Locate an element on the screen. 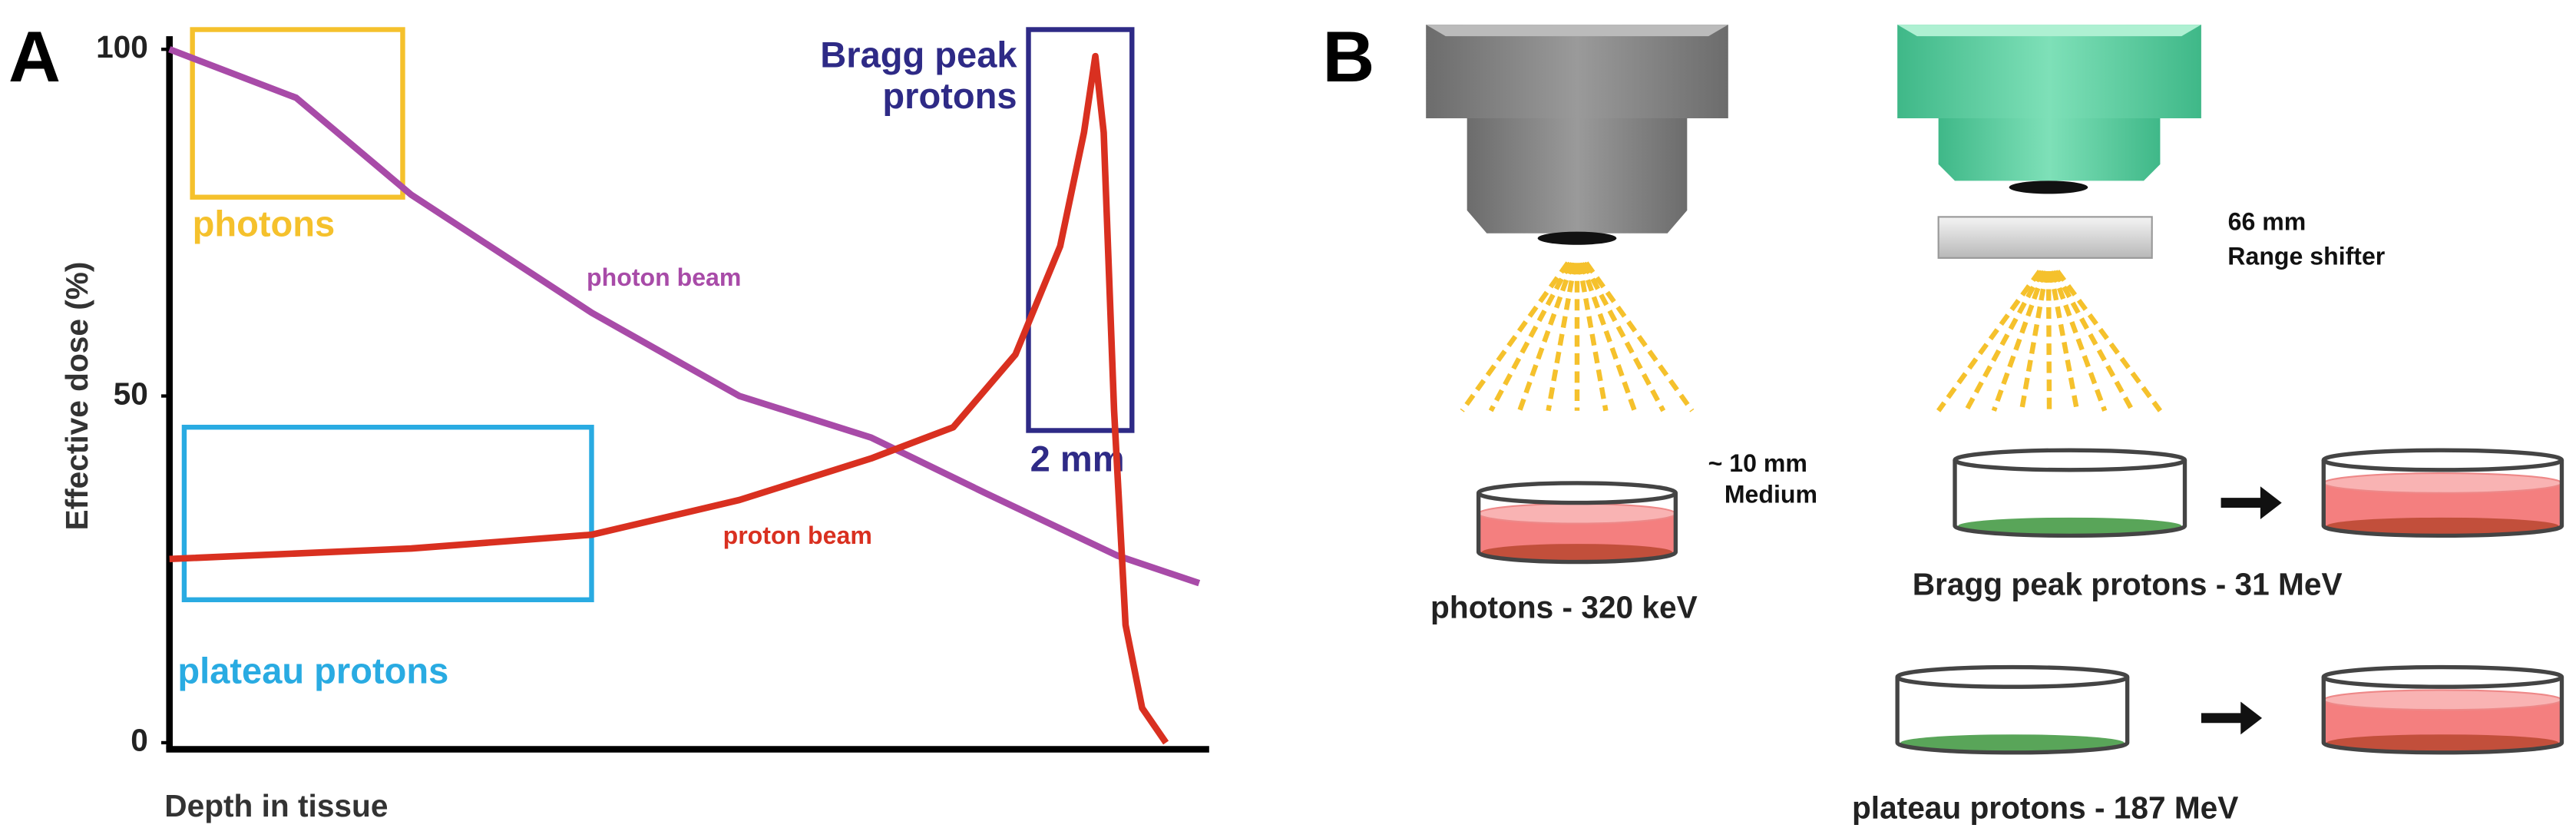 This screenshot has width=2576, height=838. x-axis-label: Depth in tissue is located at coordinates (276, 805).